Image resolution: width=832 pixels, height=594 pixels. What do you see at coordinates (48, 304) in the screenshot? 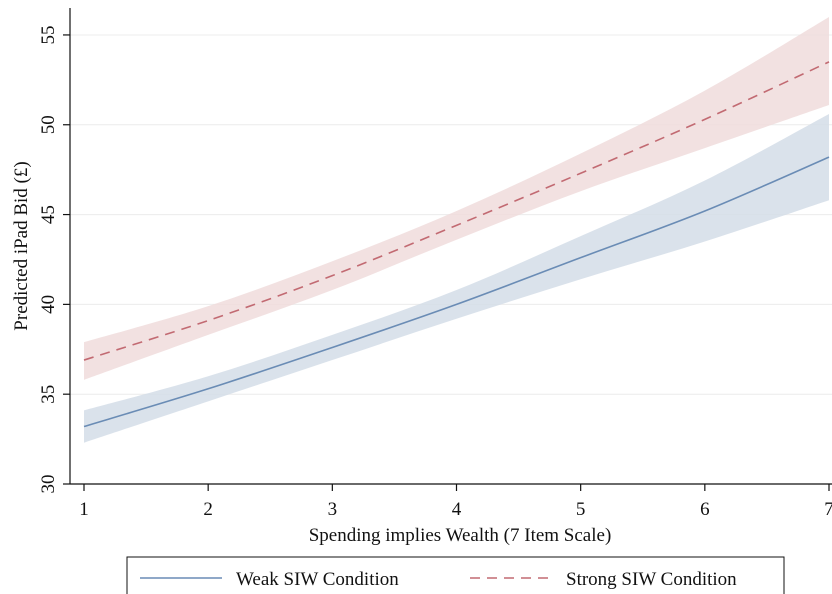
I see `y-tick-label-40: 40` at bounding box center [48, 304].